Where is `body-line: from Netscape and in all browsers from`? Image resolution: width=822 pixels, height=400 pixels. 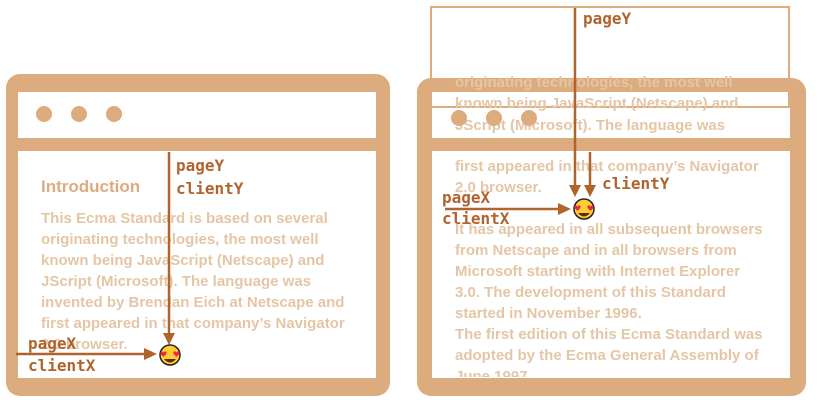
body-line: from Netscape and in all browsers from is located at coordinates (596, 250).